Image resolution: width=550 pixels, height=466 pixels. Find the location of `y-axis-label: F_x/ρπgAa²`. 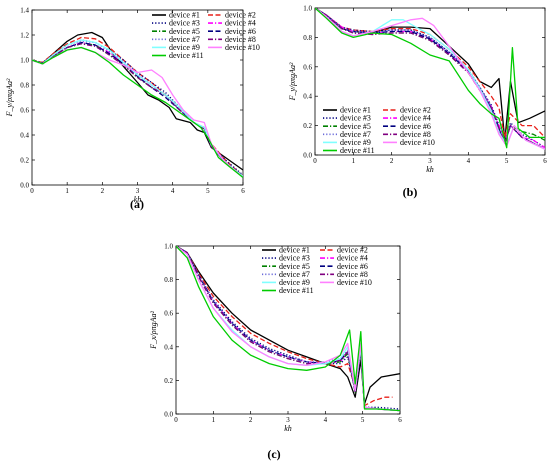

y-axis-label: F_x/ρπgAa² is located at coordinates (153, 330).